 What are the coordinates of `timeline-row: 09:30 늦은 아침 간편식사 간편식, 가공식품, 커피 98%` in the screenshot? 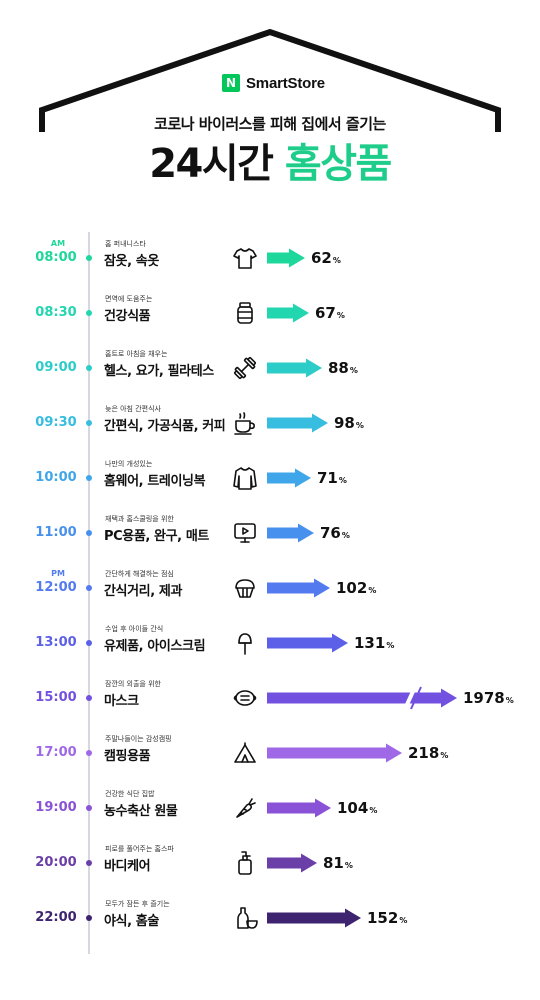 It's located at (270, 423).